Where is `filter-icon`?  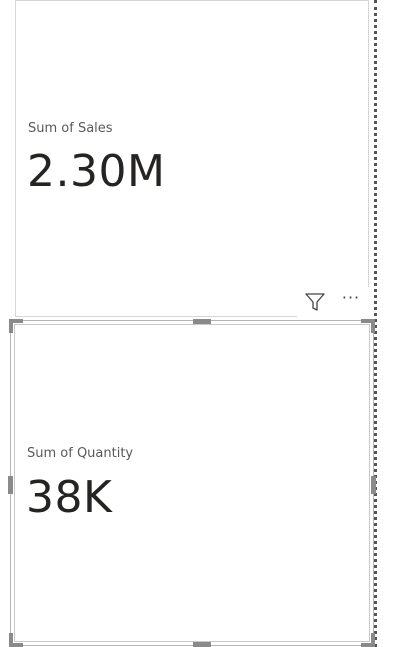 filter-icon is located at coordinates (315, 302).